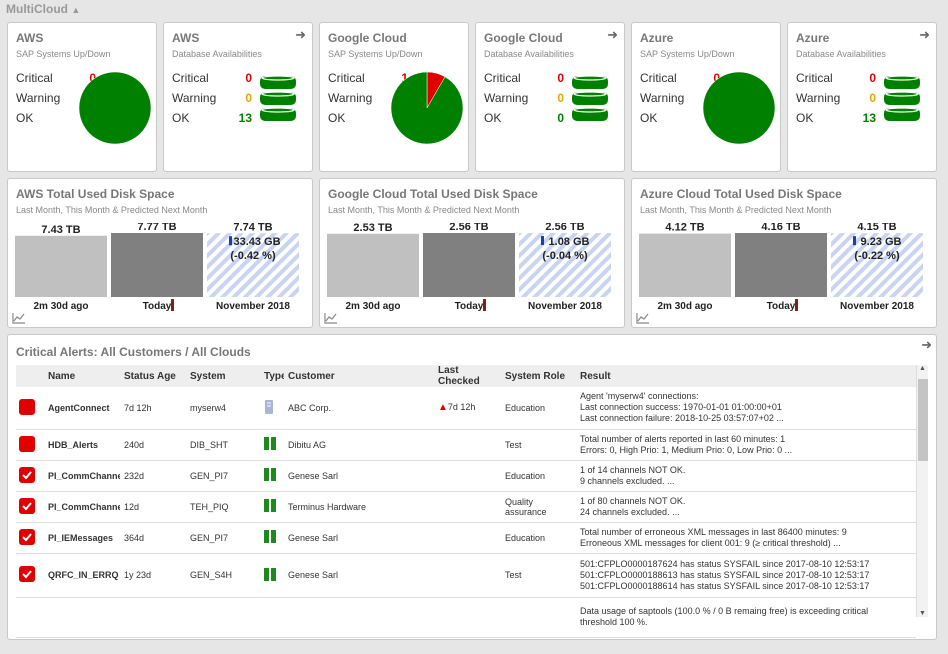 Image resolution: width=948 pixels, height=654 pixels. I want to click on col-header: Last Checked, so click(467, 376).